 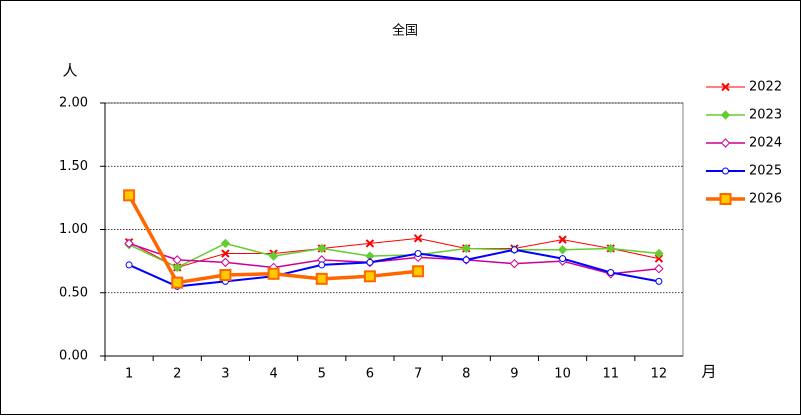 I want to click on x-axis-label: 月, so click(x=708, y=372).